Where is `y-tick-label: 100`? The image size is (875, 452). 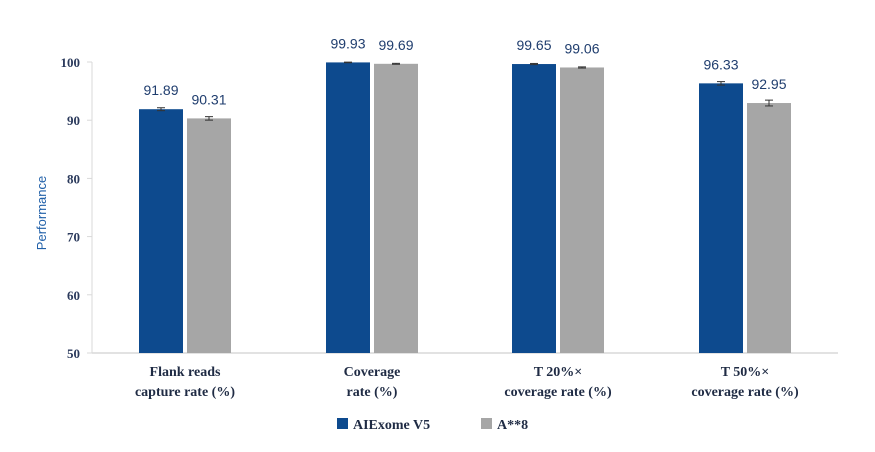
y-tick-label: 100 is located at coordinates (71, 62).